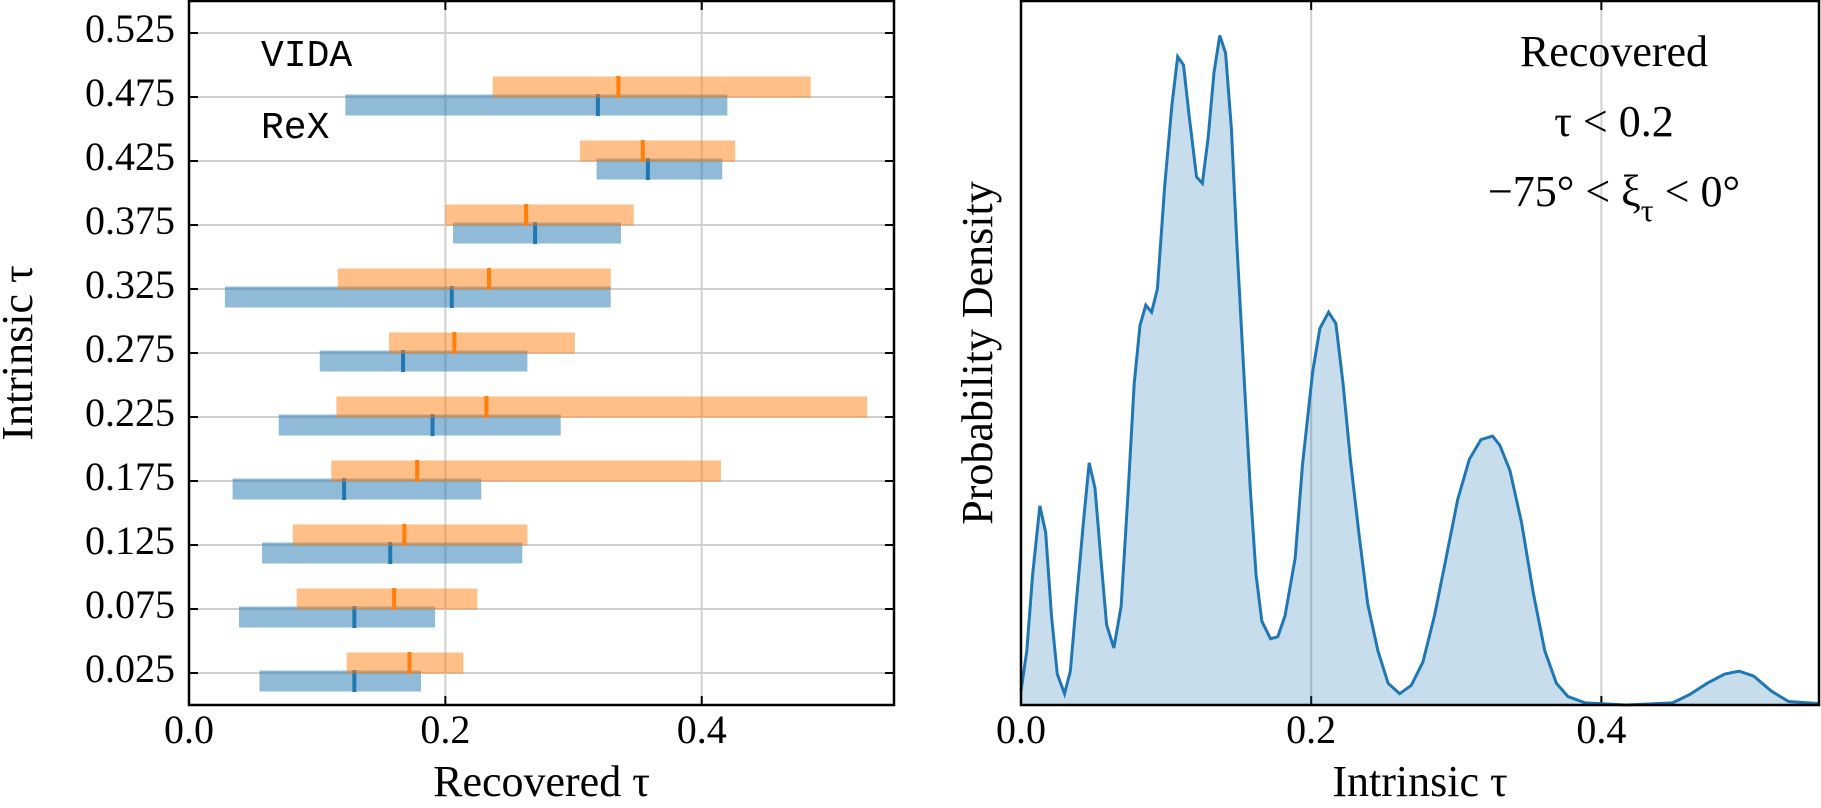 This screenshot has width=1821, height=808. Describe the element at coordinates (21, 352) in the screenshot. I see `y-axis-label: Intrinsic τ` at that location.